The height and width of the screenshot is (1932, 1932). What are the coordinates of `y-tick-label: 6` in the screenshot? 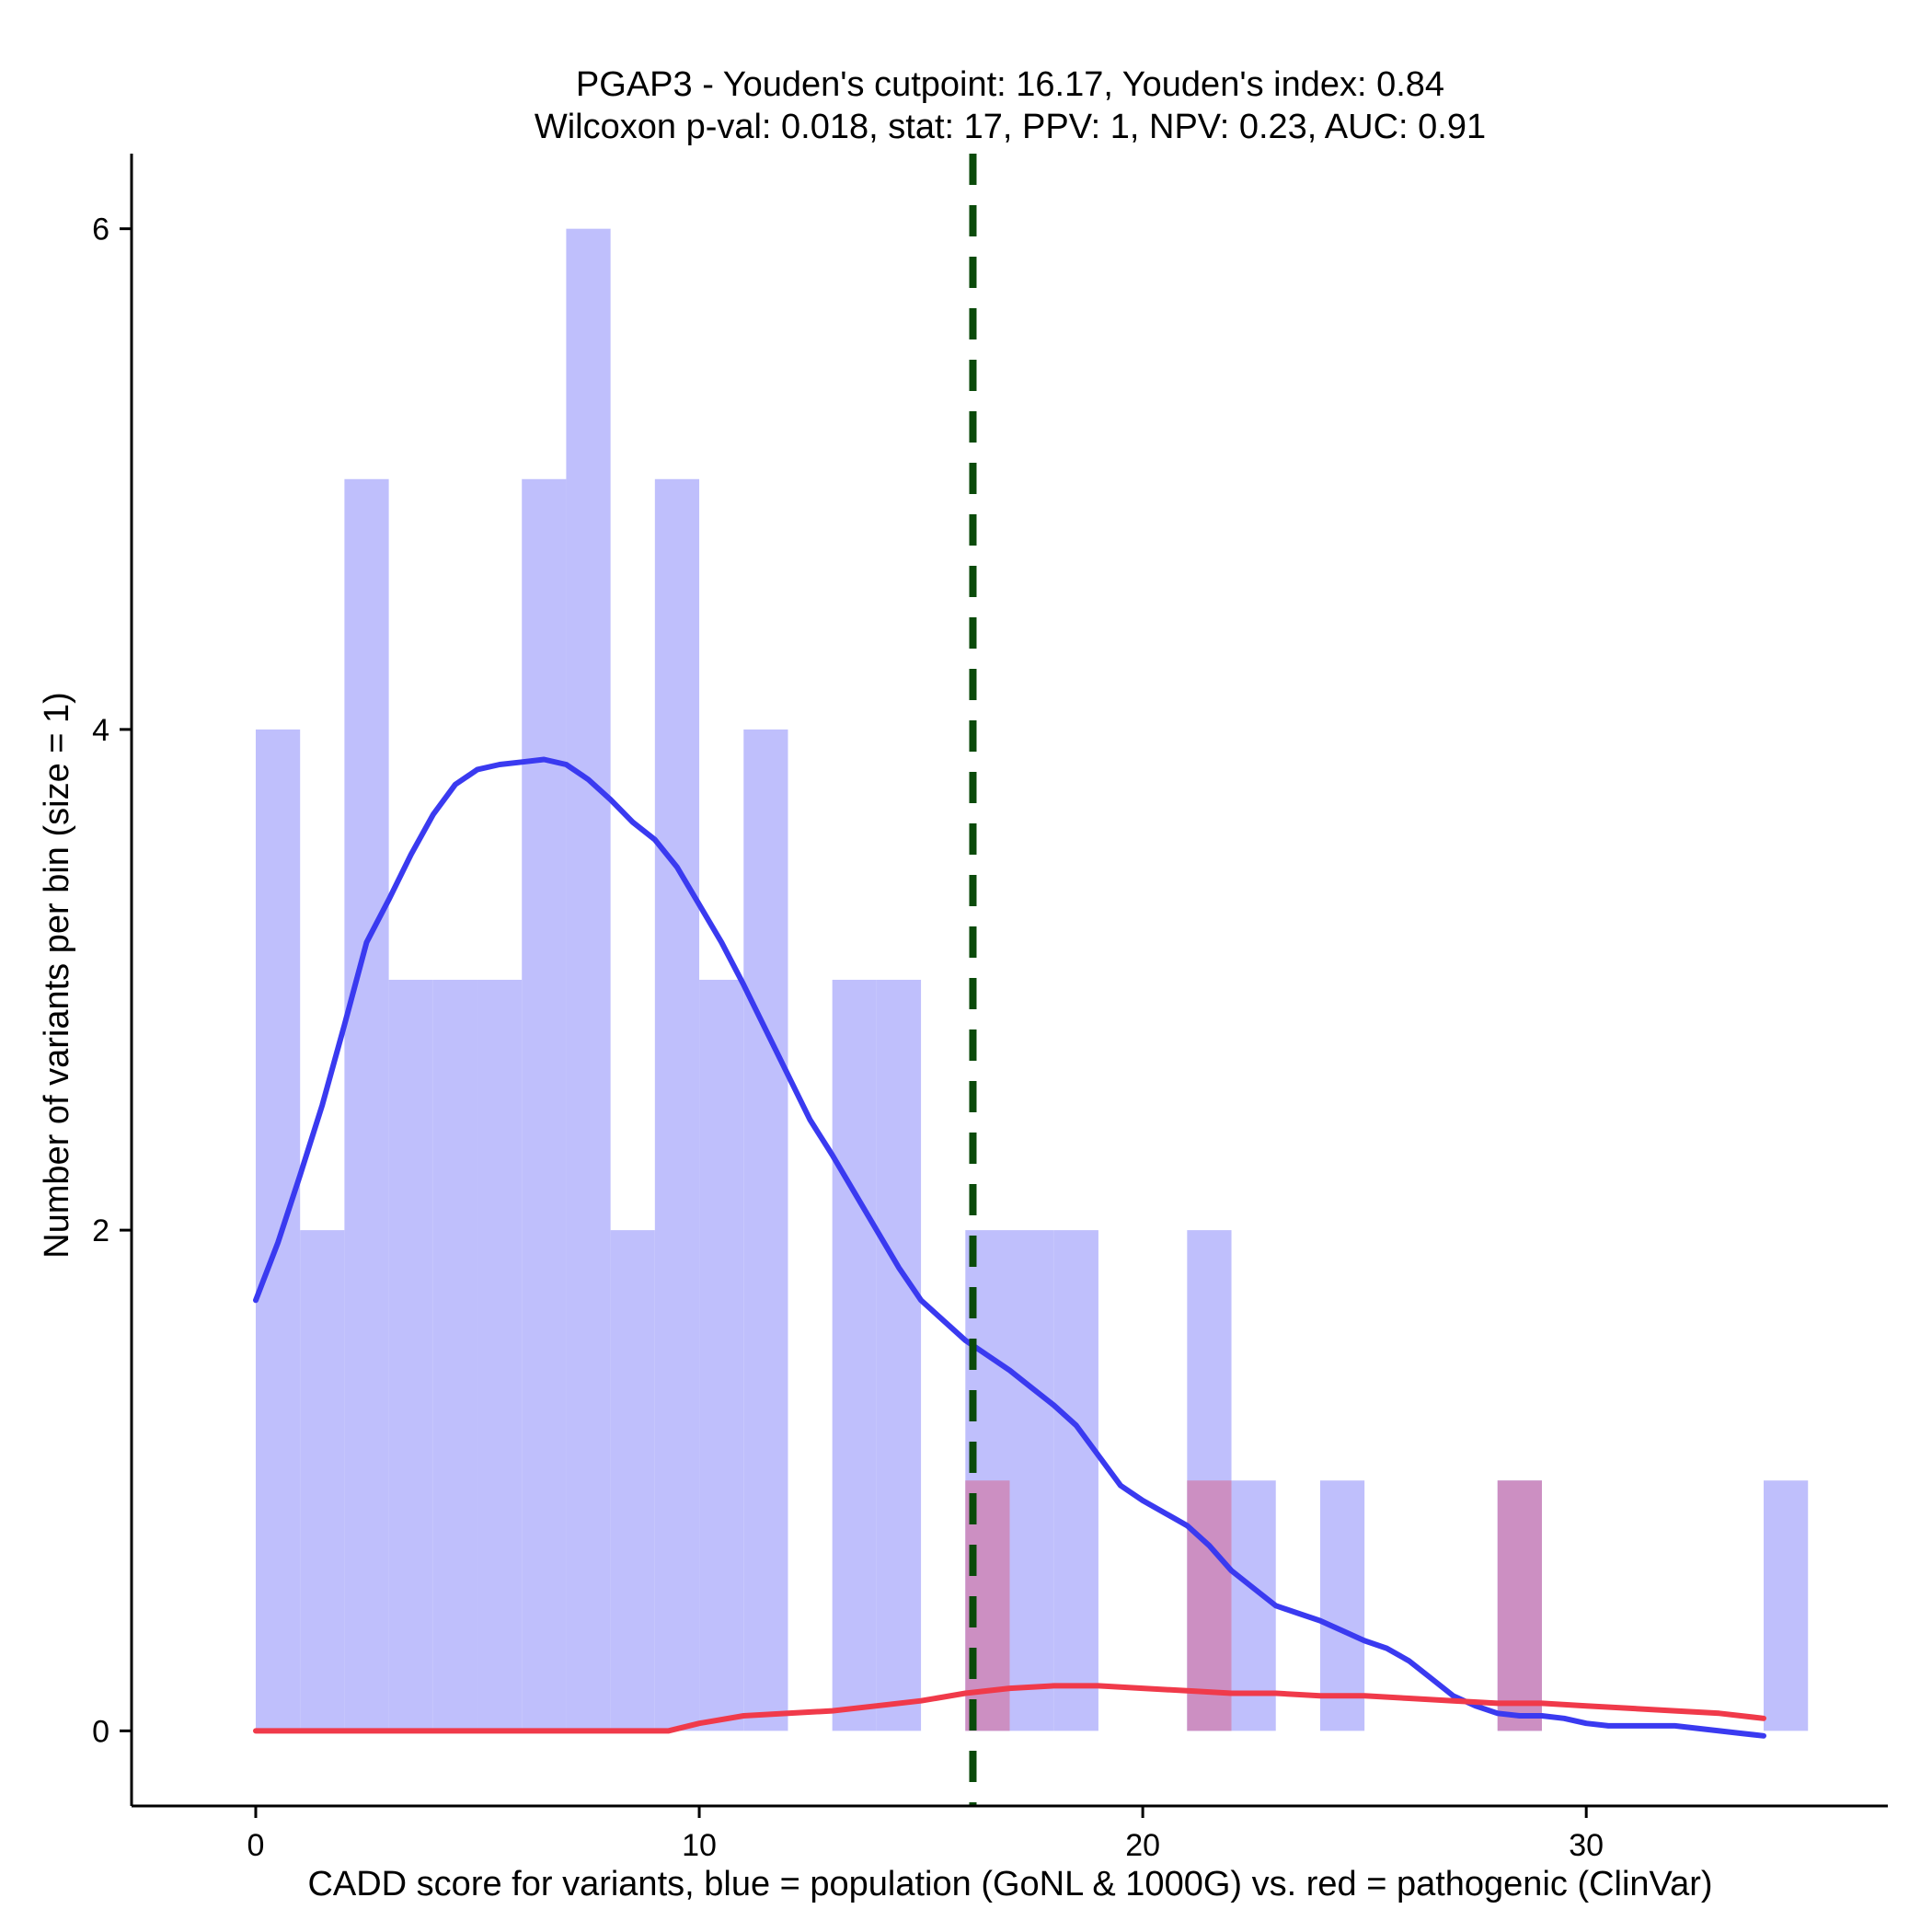 It's located at (100, 230).